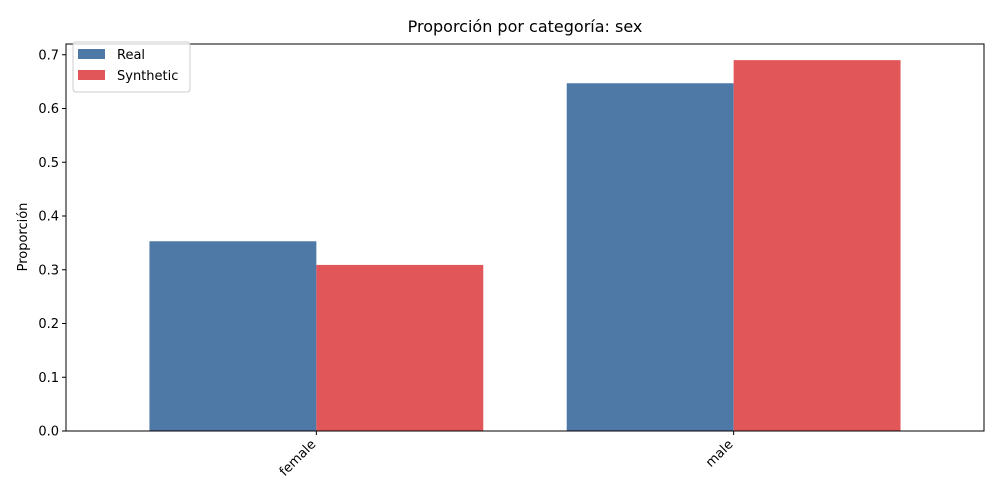 The image size is (1000, 504). I want to click on legend-label-synthetic: Synthetic, so click(147, 76).